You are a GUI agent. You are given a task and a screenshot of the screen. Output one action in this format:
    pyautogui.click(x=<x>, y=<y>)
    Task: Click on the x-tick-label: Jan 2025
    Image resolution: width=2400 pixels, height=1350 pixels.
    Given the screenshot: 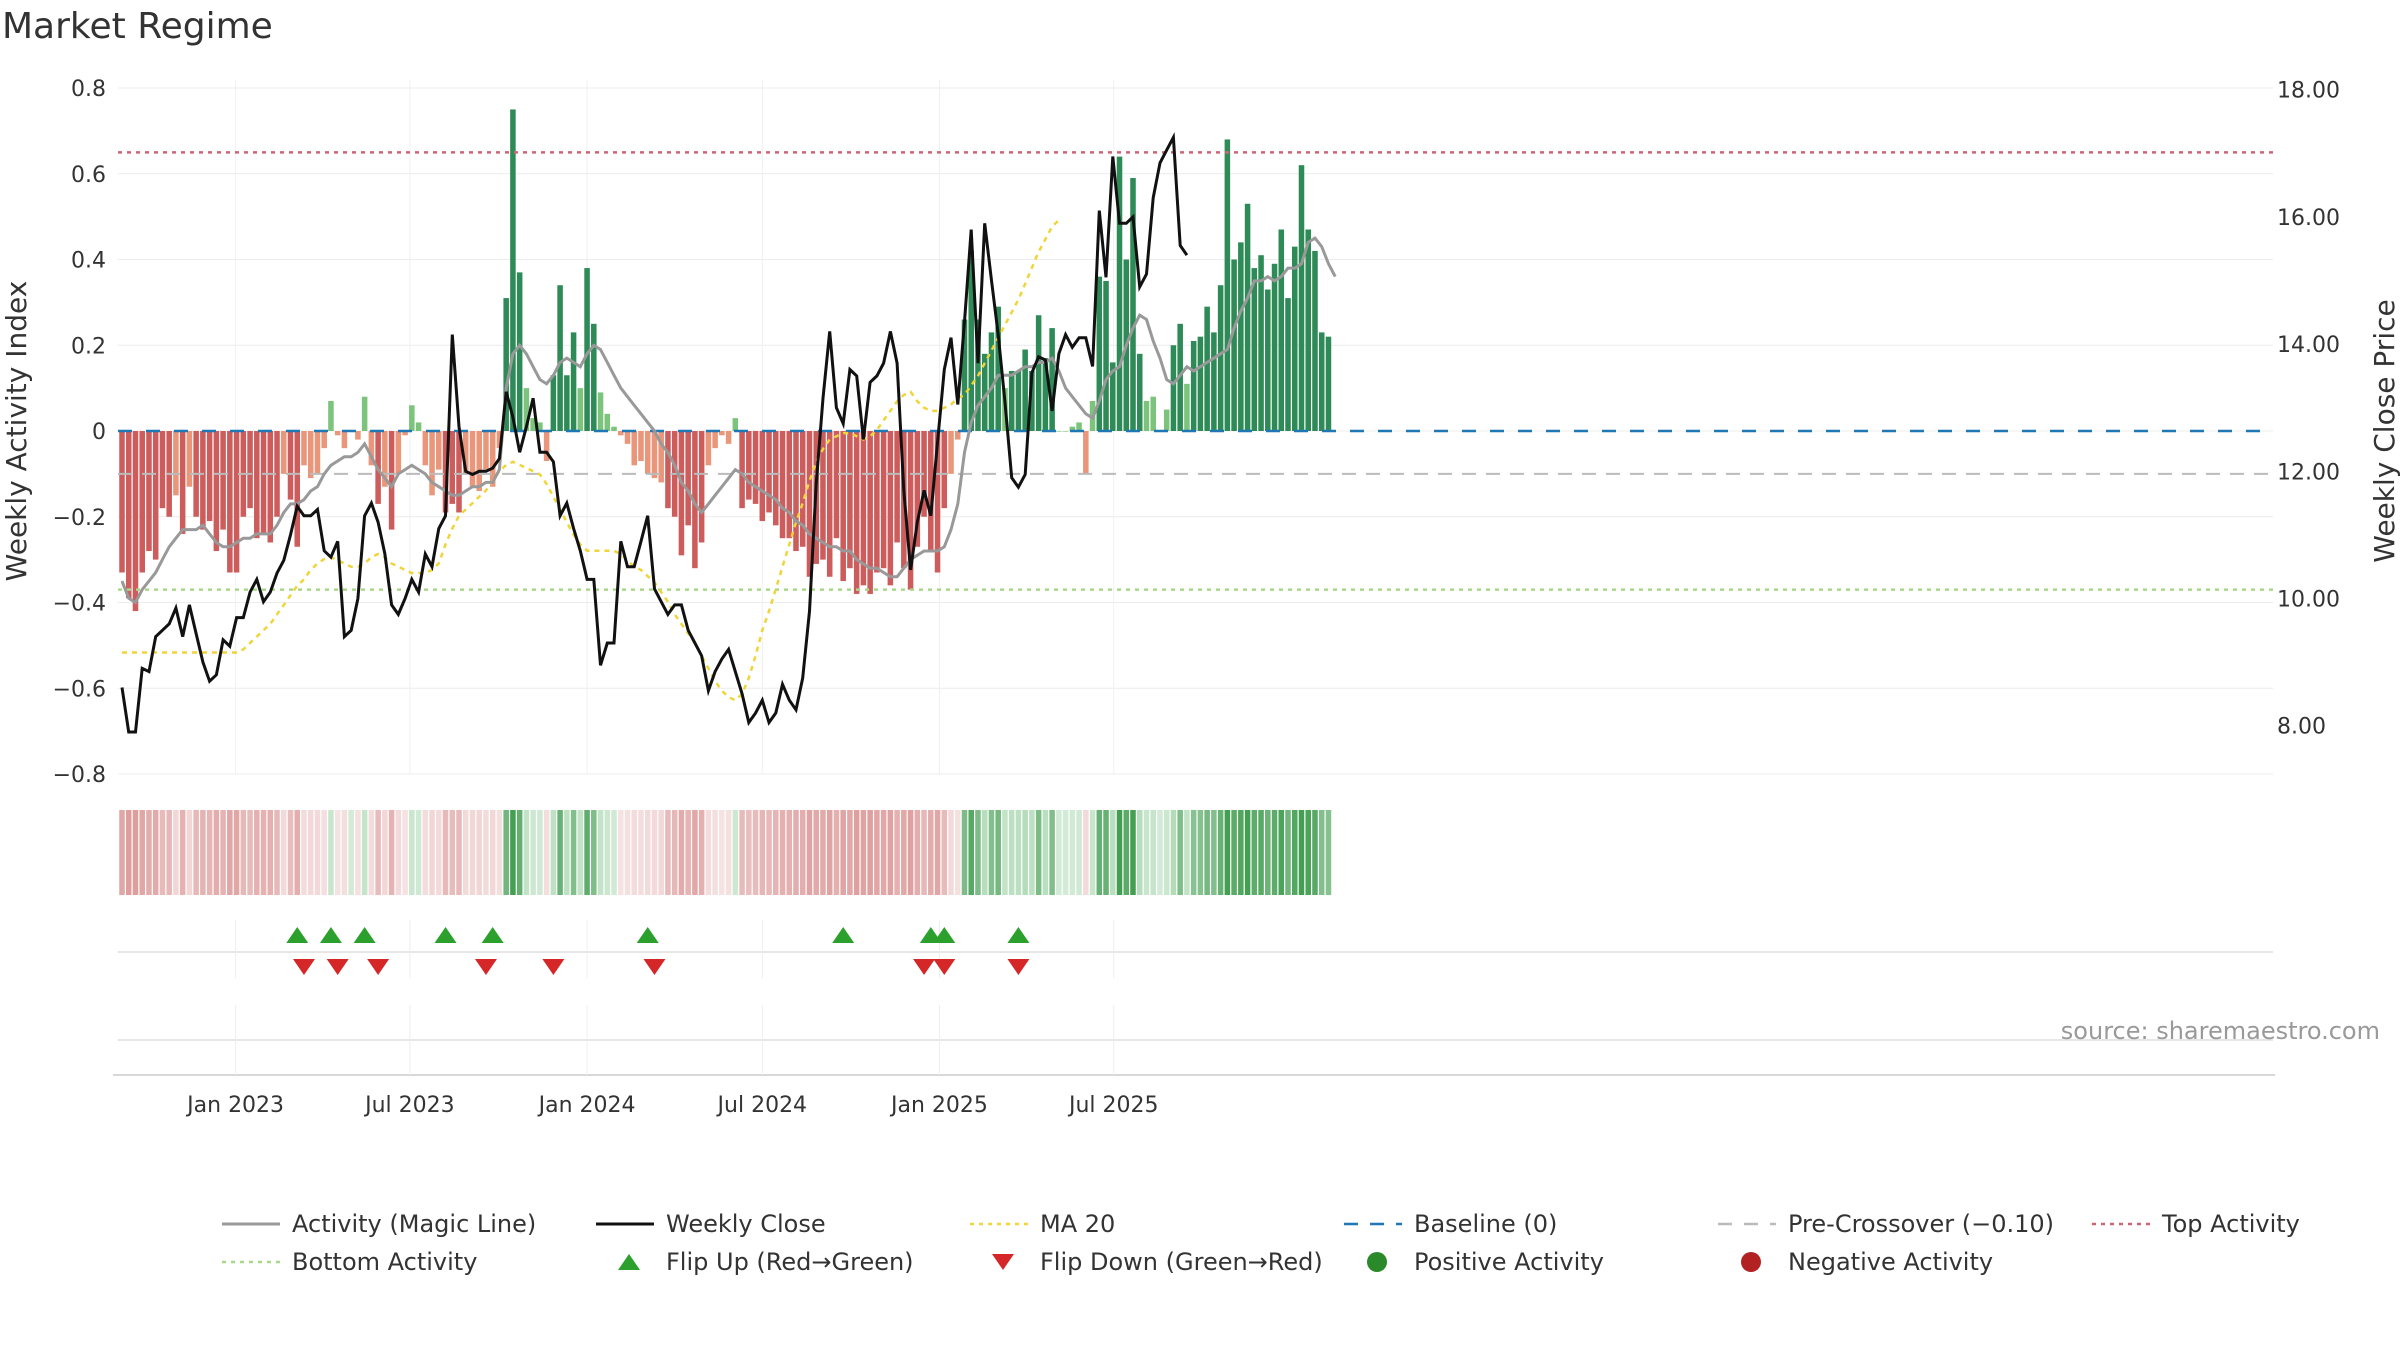 What is the action you would take?
    pyautogui.click(x=938, y=1105)
    